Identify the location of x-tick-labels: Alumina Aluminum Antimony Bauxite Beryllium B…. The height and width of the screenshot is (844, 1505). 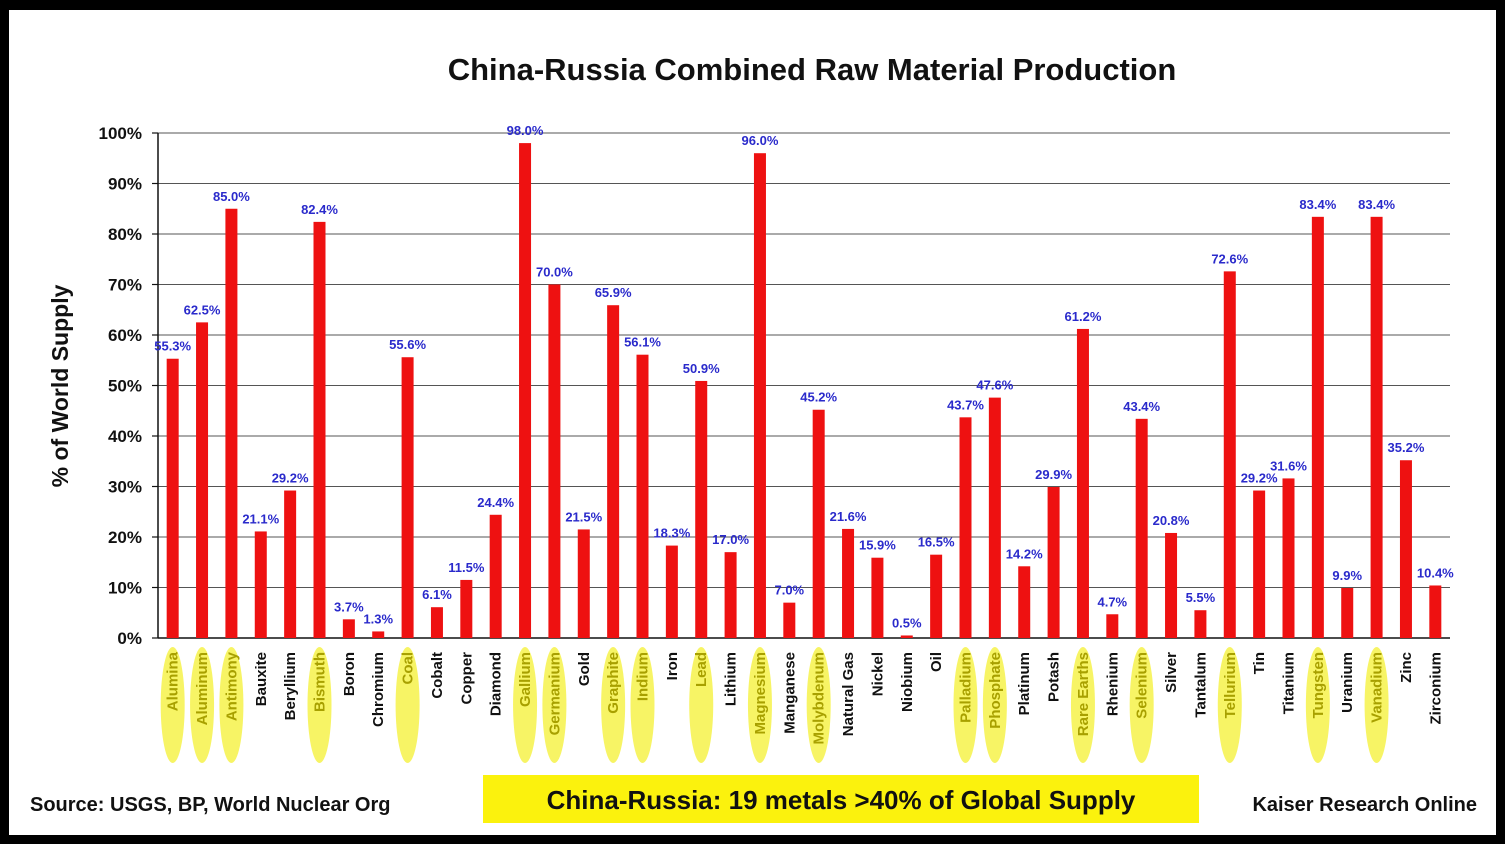
(805, 697).